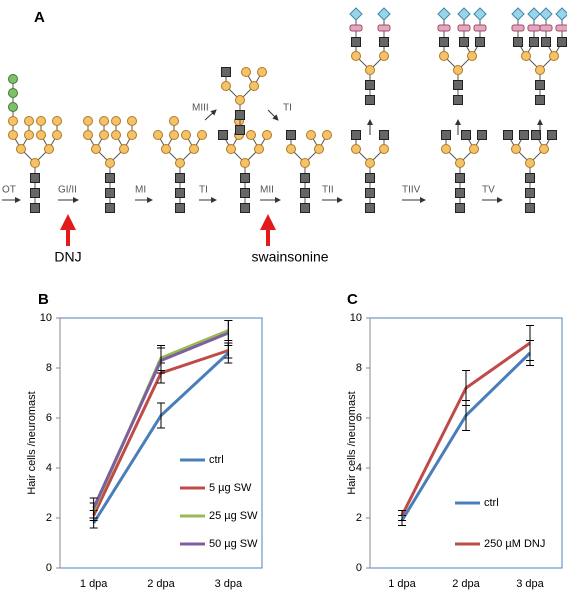  What do you see at coordinates (514, 544) in the screenshot?
I see `legend-label: 250 µM DNJ` at bounding box center [514, 544].